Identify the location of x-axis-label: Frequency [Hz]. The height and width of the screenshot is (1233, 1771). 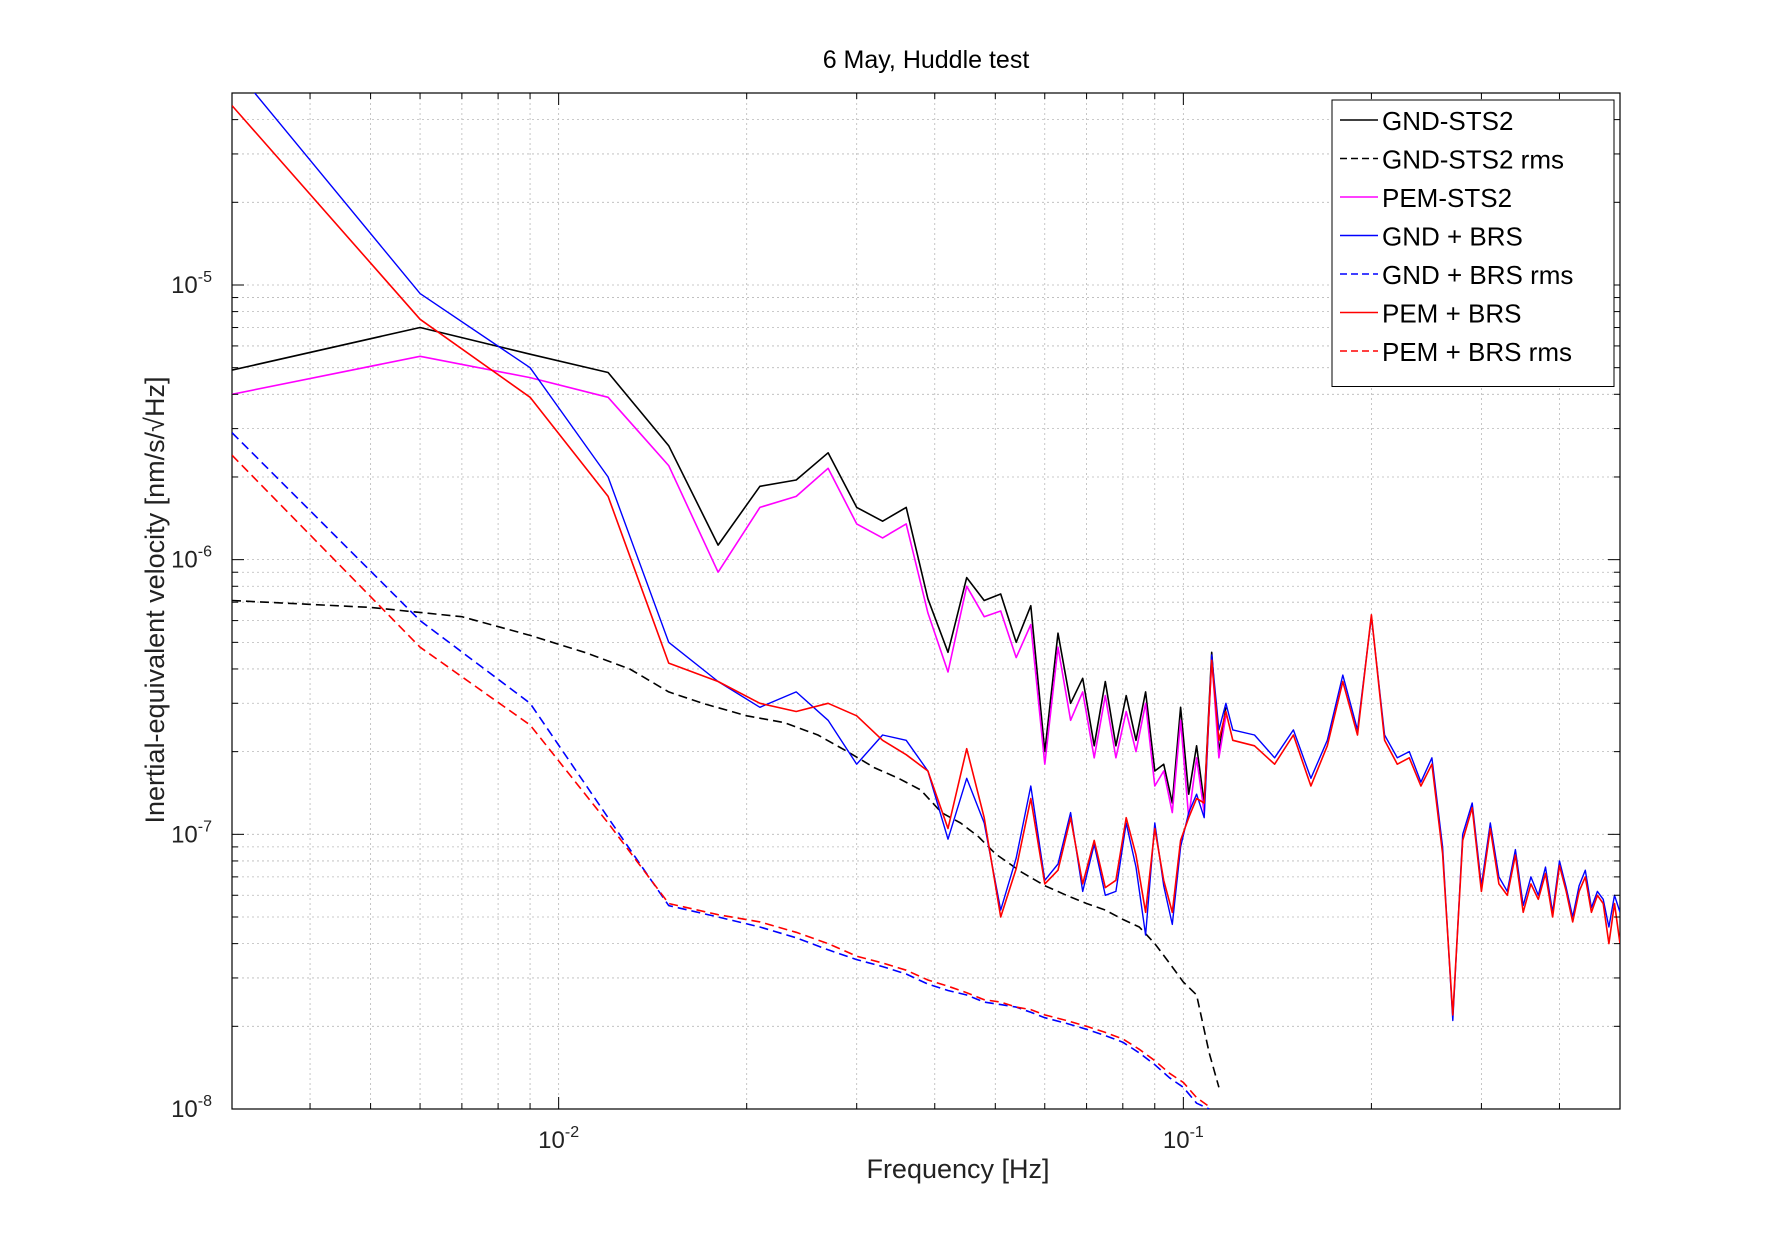
(957, 1169).